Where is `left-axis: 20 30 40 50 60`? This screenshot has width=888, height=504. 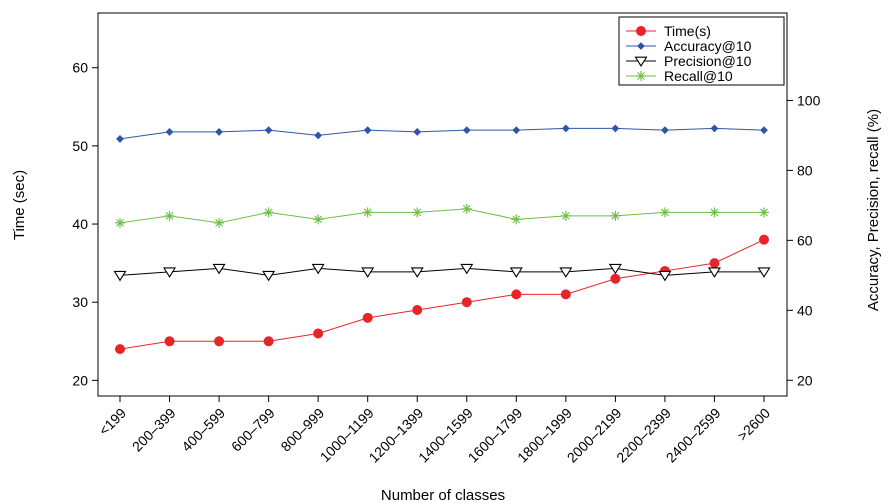
left-axis: 20 30 40 50 60 is located at coordinates (85, 224).